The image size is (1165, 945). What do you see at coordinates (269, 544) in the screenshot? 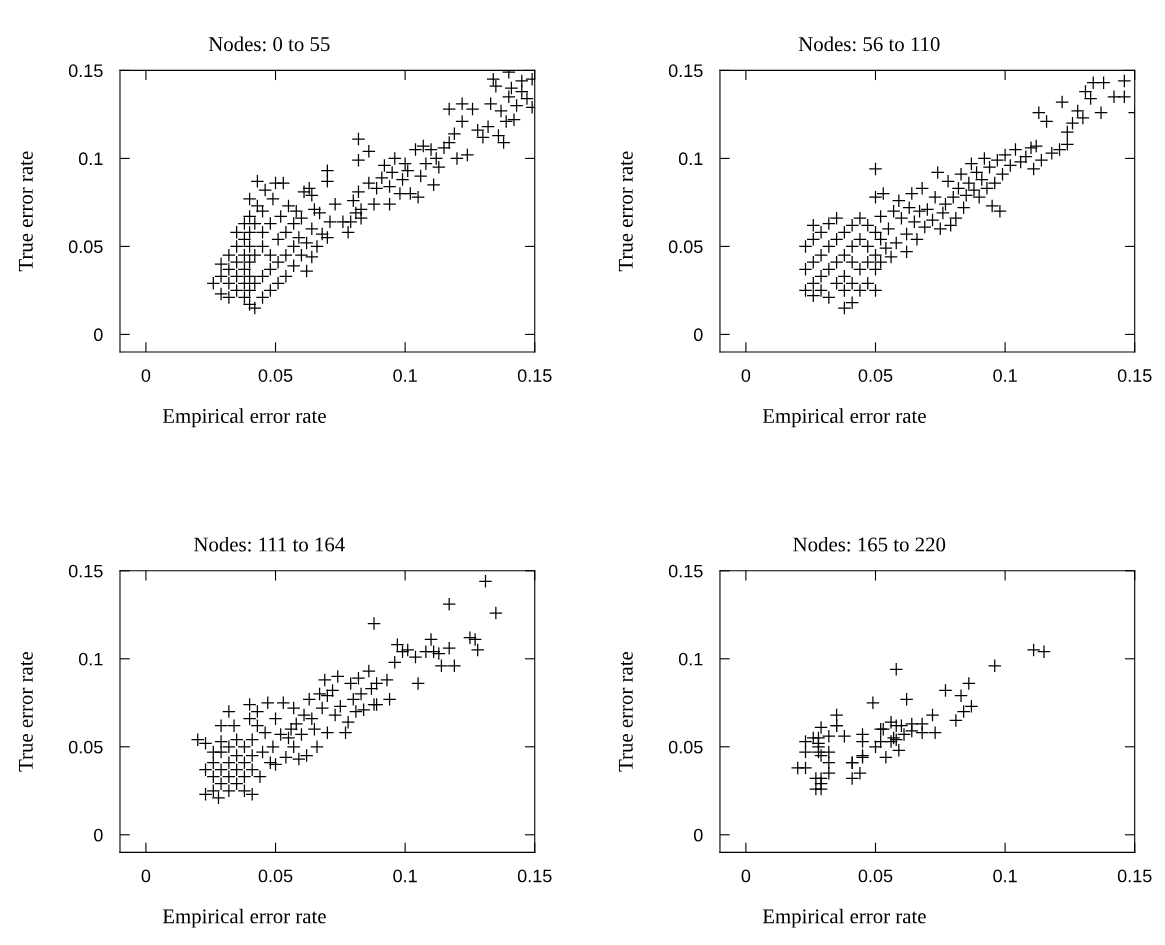
I see `chart-title: Nodes: 111 to 164` at bounding box center [269, 544].